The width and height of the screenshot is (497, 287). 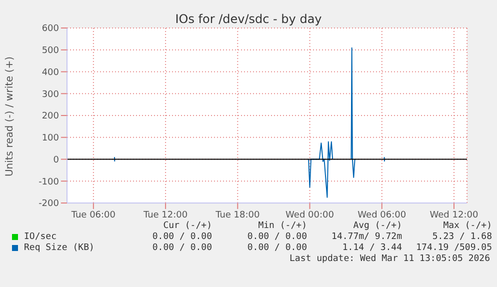 I want to click on y-axis-title: Units read (-) / write (+), so click(x=10, y=116).